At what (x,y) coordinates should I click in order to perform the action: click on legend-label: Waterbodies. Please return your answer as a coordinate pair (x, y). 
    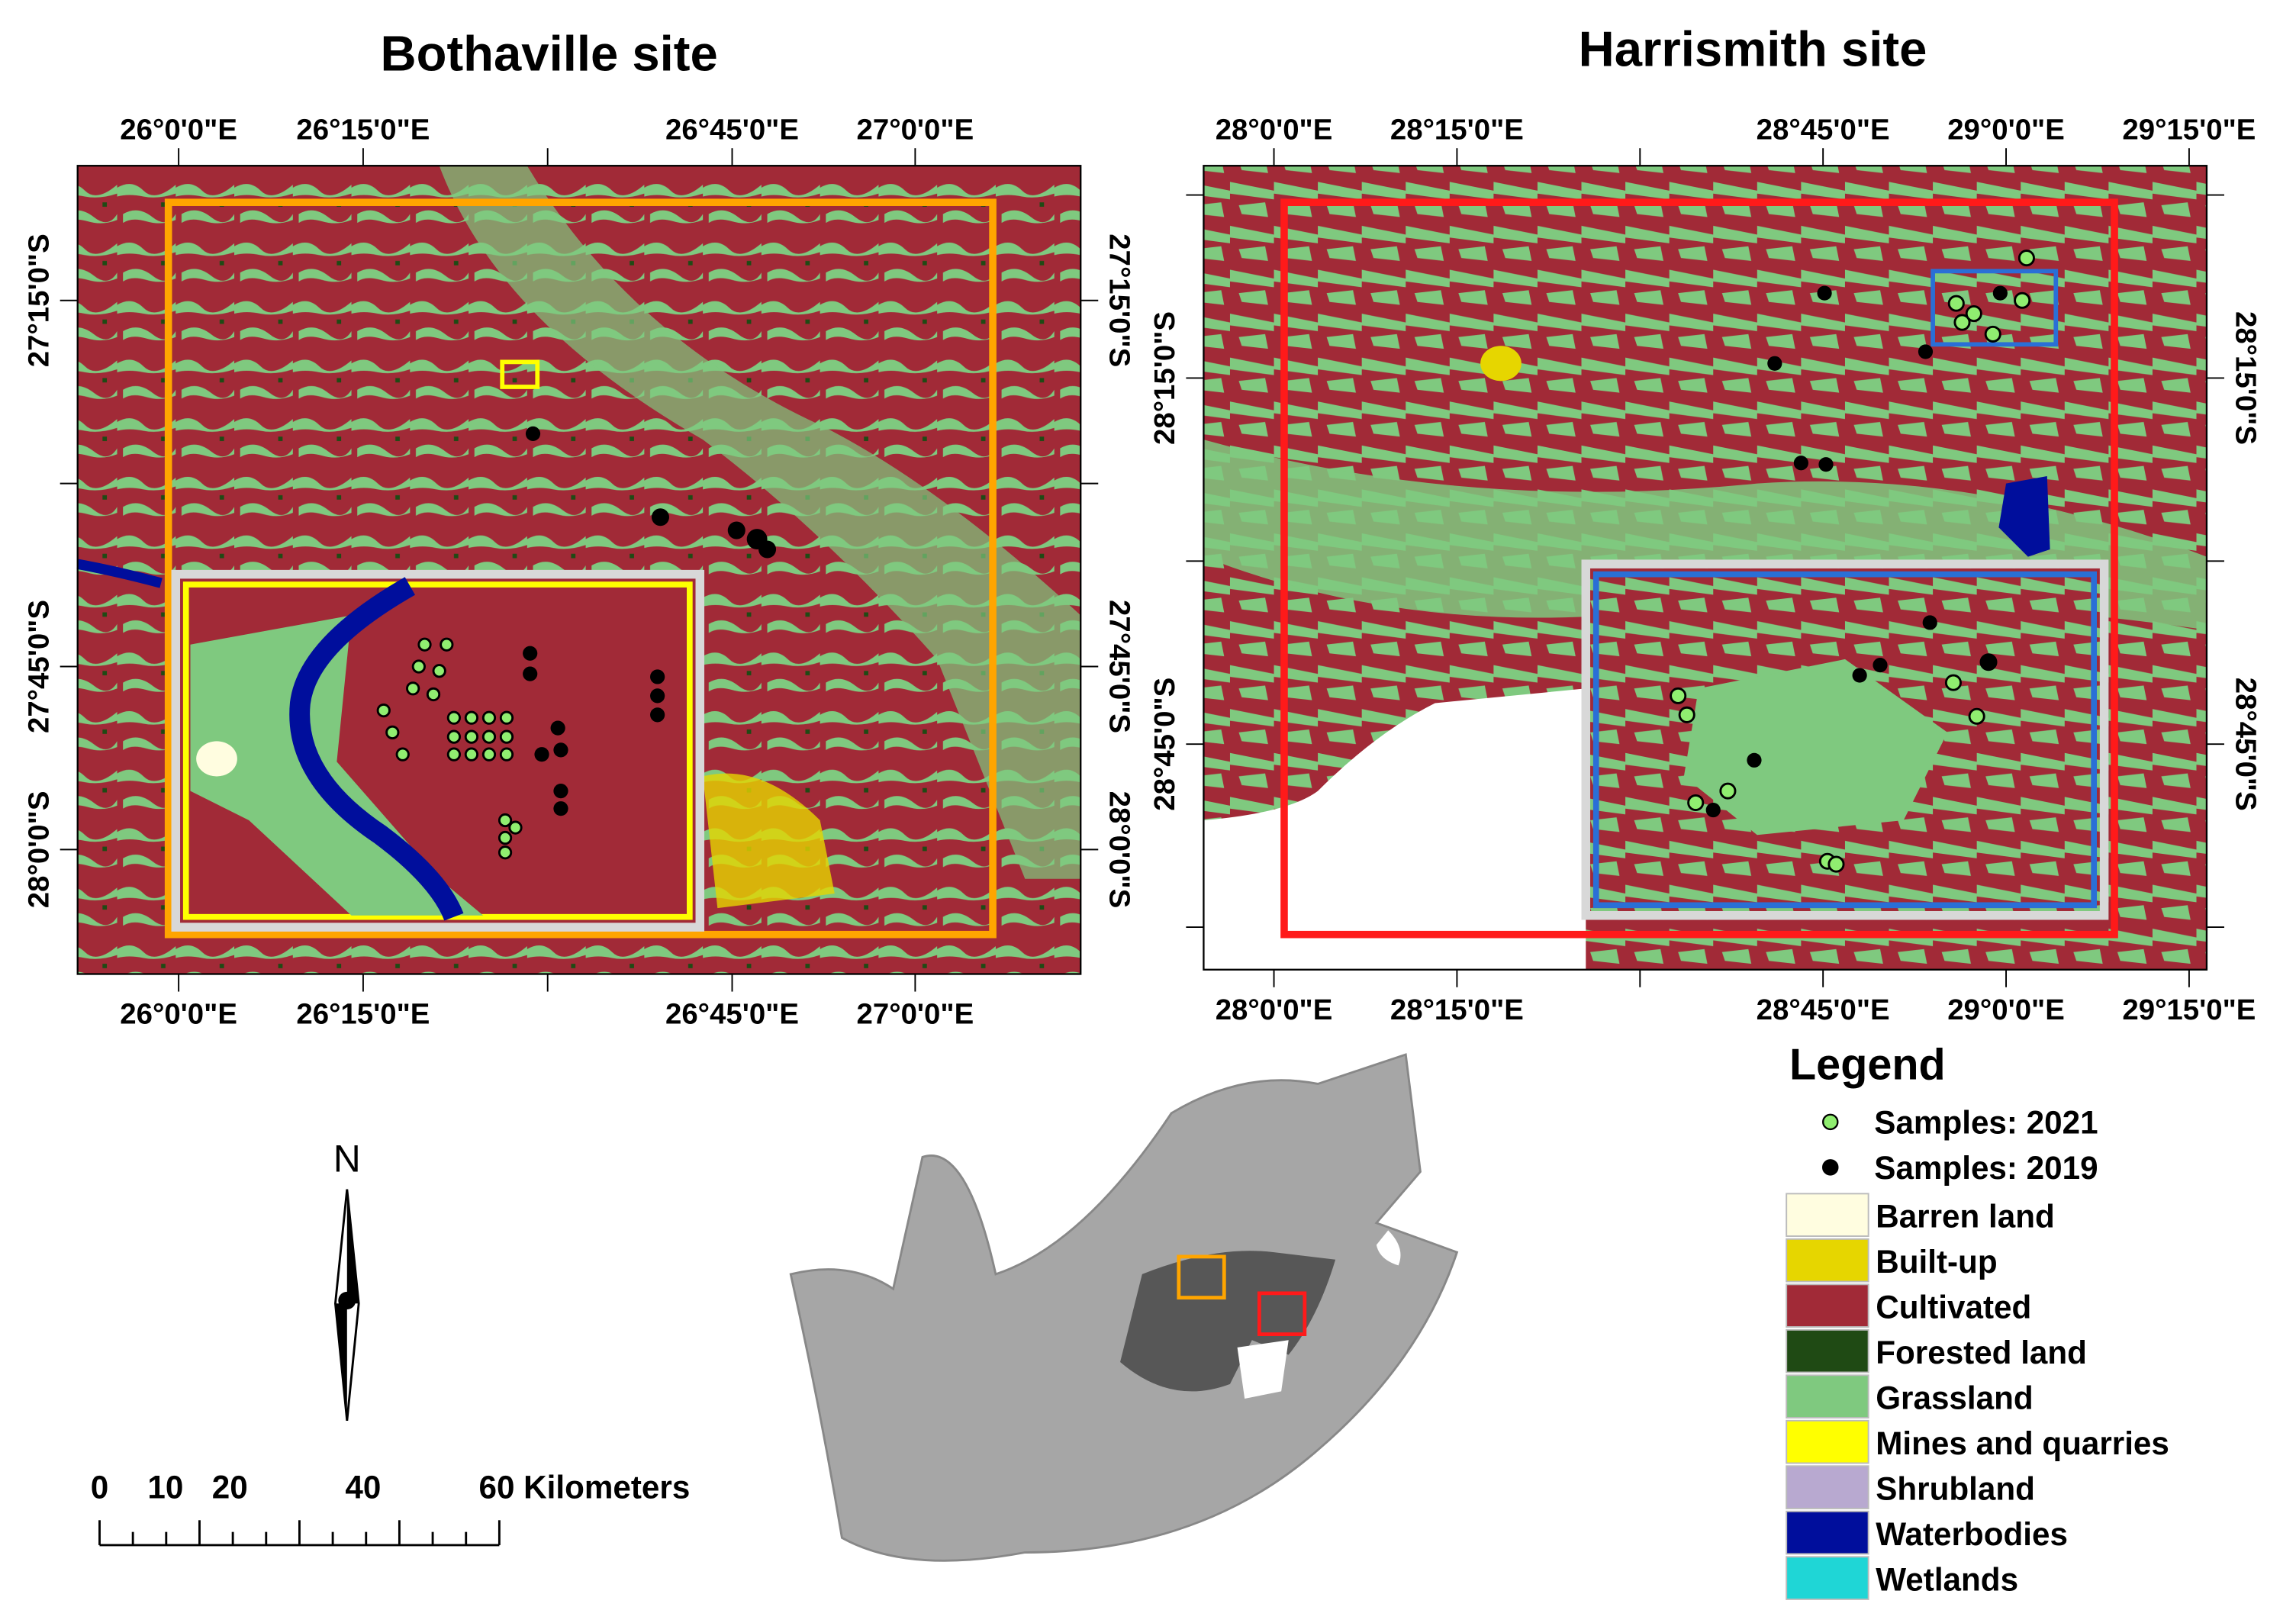
    Looking at the image, I should click on (1972, 1534).